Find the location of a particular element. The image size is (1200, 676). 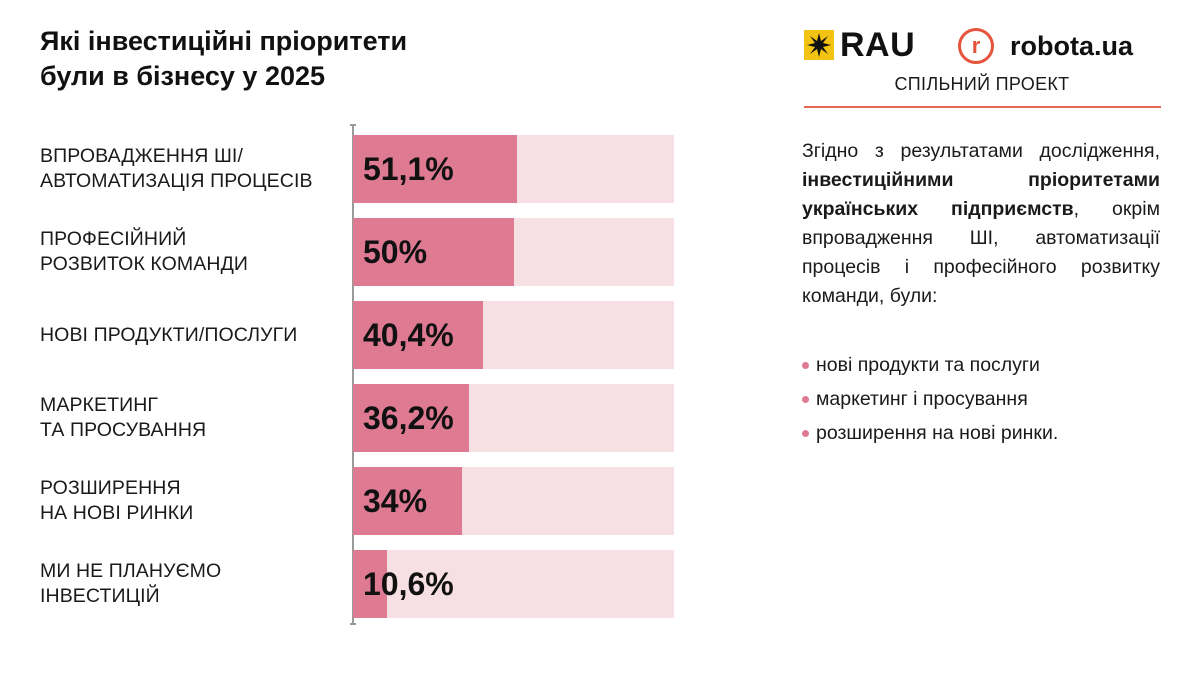

category-label-line: ПРОФЕСІЙНИЙ is located at coordinates (113, 239).